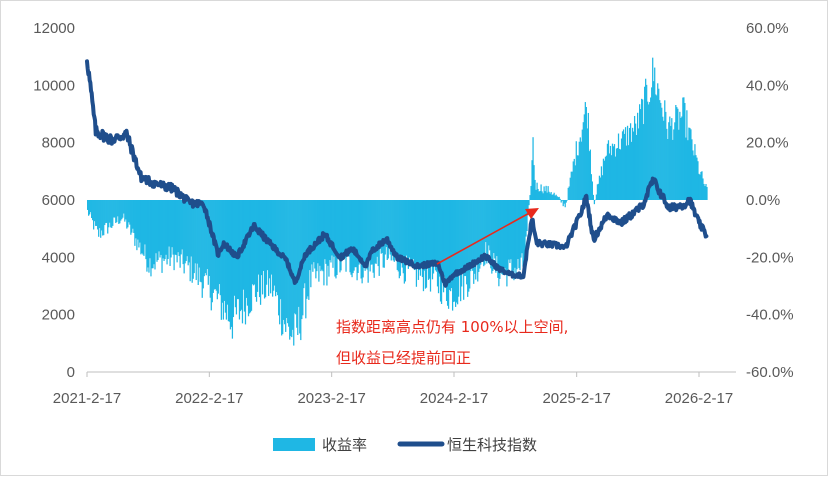 This screenshot has width=828, height=477. I want to click on y-right-tick-label: -40.0%, so click(770, 315).